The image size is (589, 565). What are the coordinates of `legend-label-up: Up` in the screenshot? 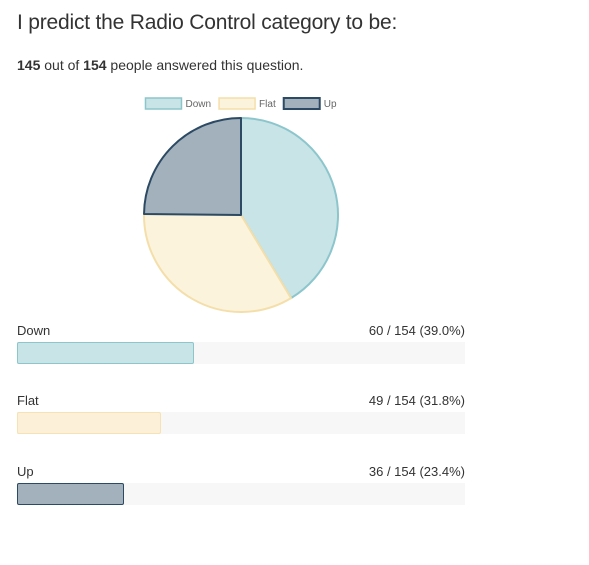 It's located at (330, 104).